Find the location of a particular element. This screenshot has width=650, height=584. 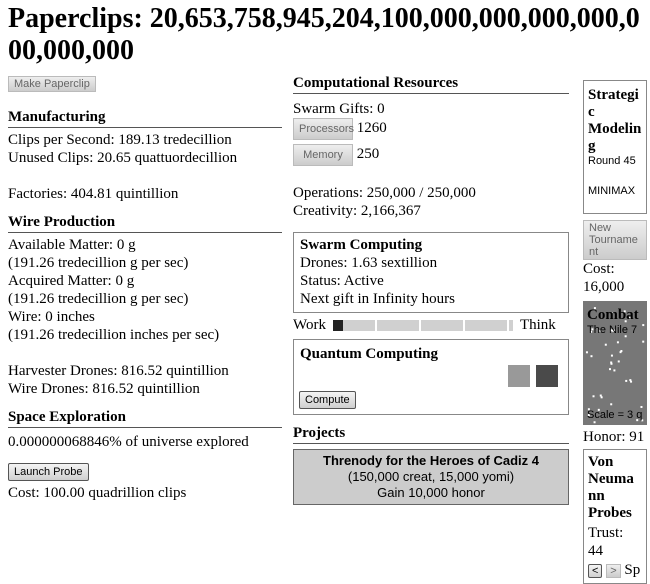

swarm-status: Status: Active is located at coordinates (342, 281).